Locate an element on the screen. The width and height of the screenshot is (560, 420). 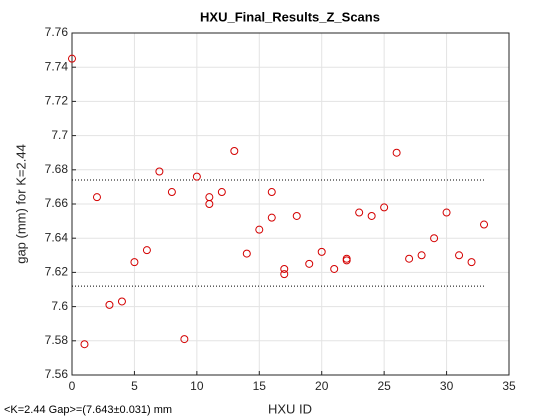
y-tick-label: 7.62 is located at coordinates (57, 272).